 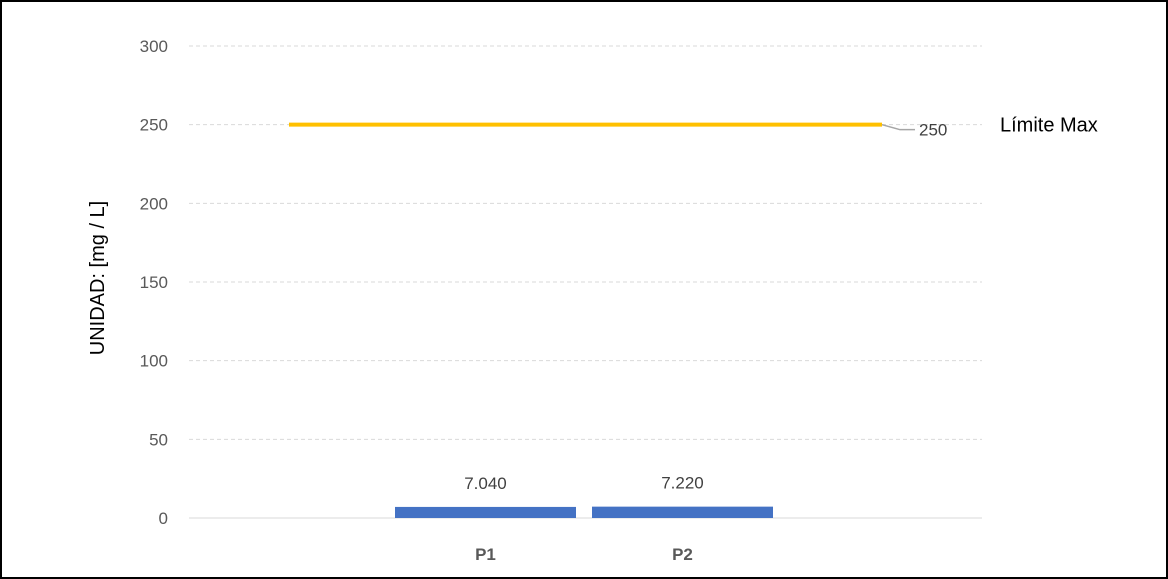 I want to click on category-labels: P1 P2, so click(x=584, y=554).